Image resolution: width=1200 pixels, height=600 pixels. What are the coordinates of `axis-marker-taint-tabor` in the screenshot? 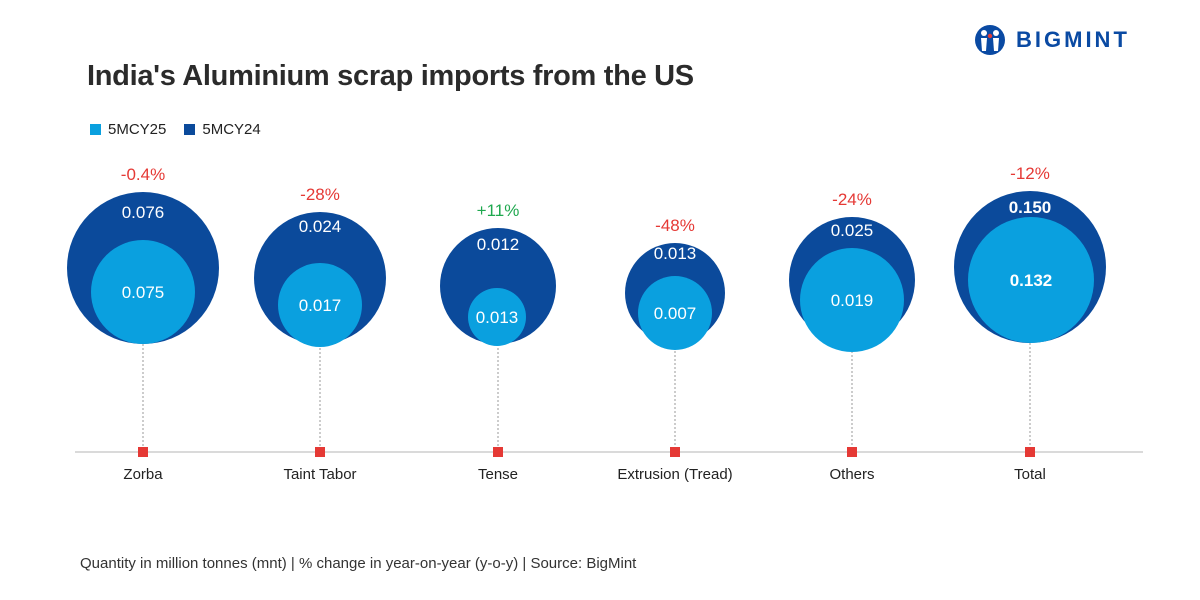 It's located at (320, 452).